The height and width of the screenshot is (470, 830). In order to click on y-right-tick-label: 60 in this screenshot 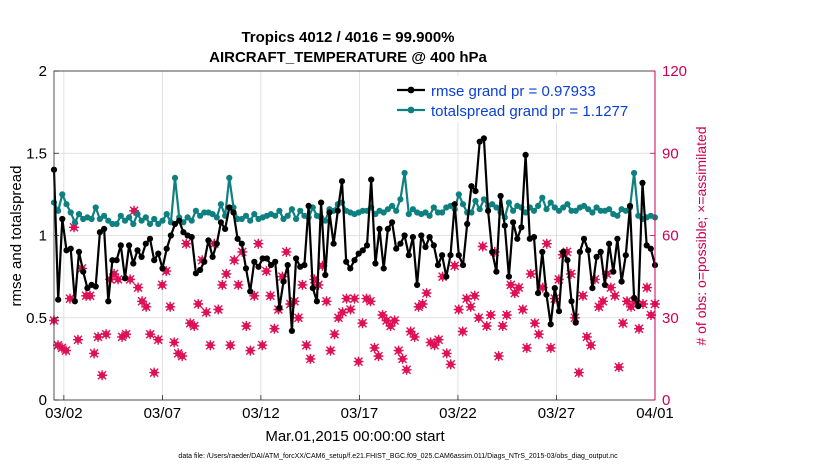, I will do `click(670, 236)`.